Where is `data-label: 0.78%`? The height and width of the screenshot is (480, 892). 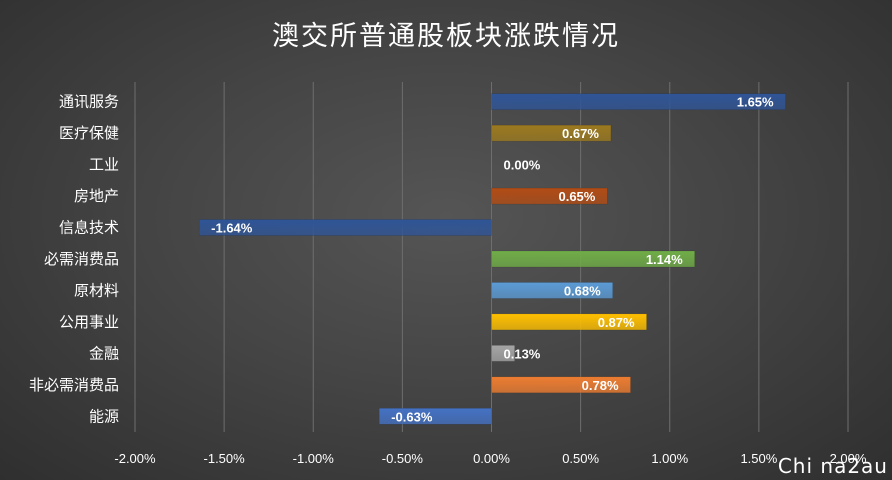
data-label: 0.78% is located at coordinates (600, 385).